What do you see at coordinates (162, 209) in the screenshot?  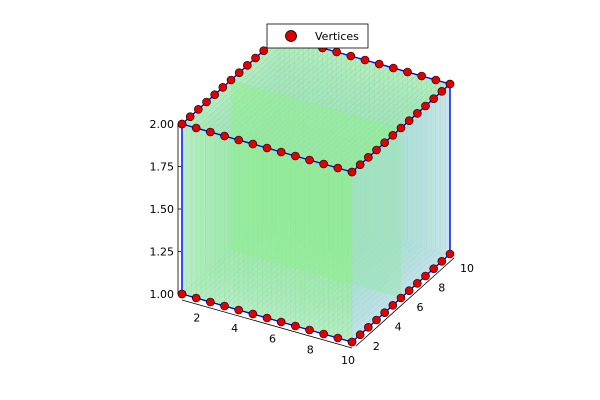 I see `z-tick-label: 1.50` at bounding box center [162, 209].